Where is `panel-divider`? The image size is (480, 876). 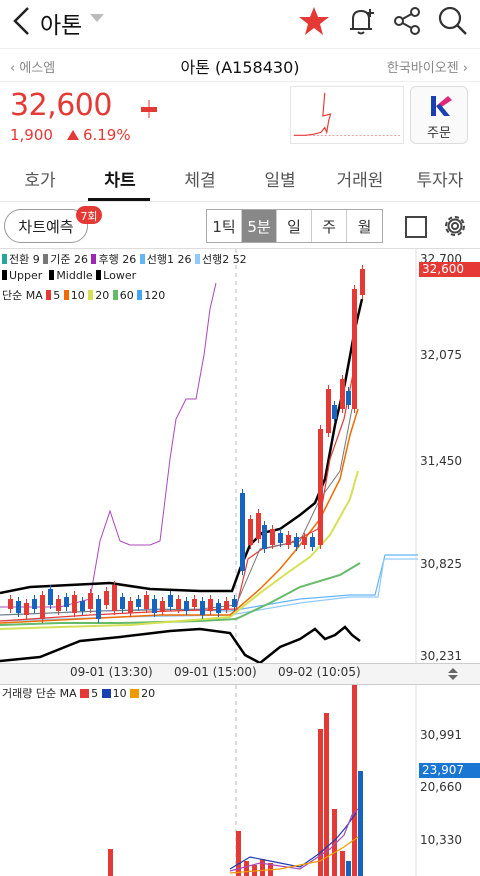 panel-divider is located at coordinates (240, 674).